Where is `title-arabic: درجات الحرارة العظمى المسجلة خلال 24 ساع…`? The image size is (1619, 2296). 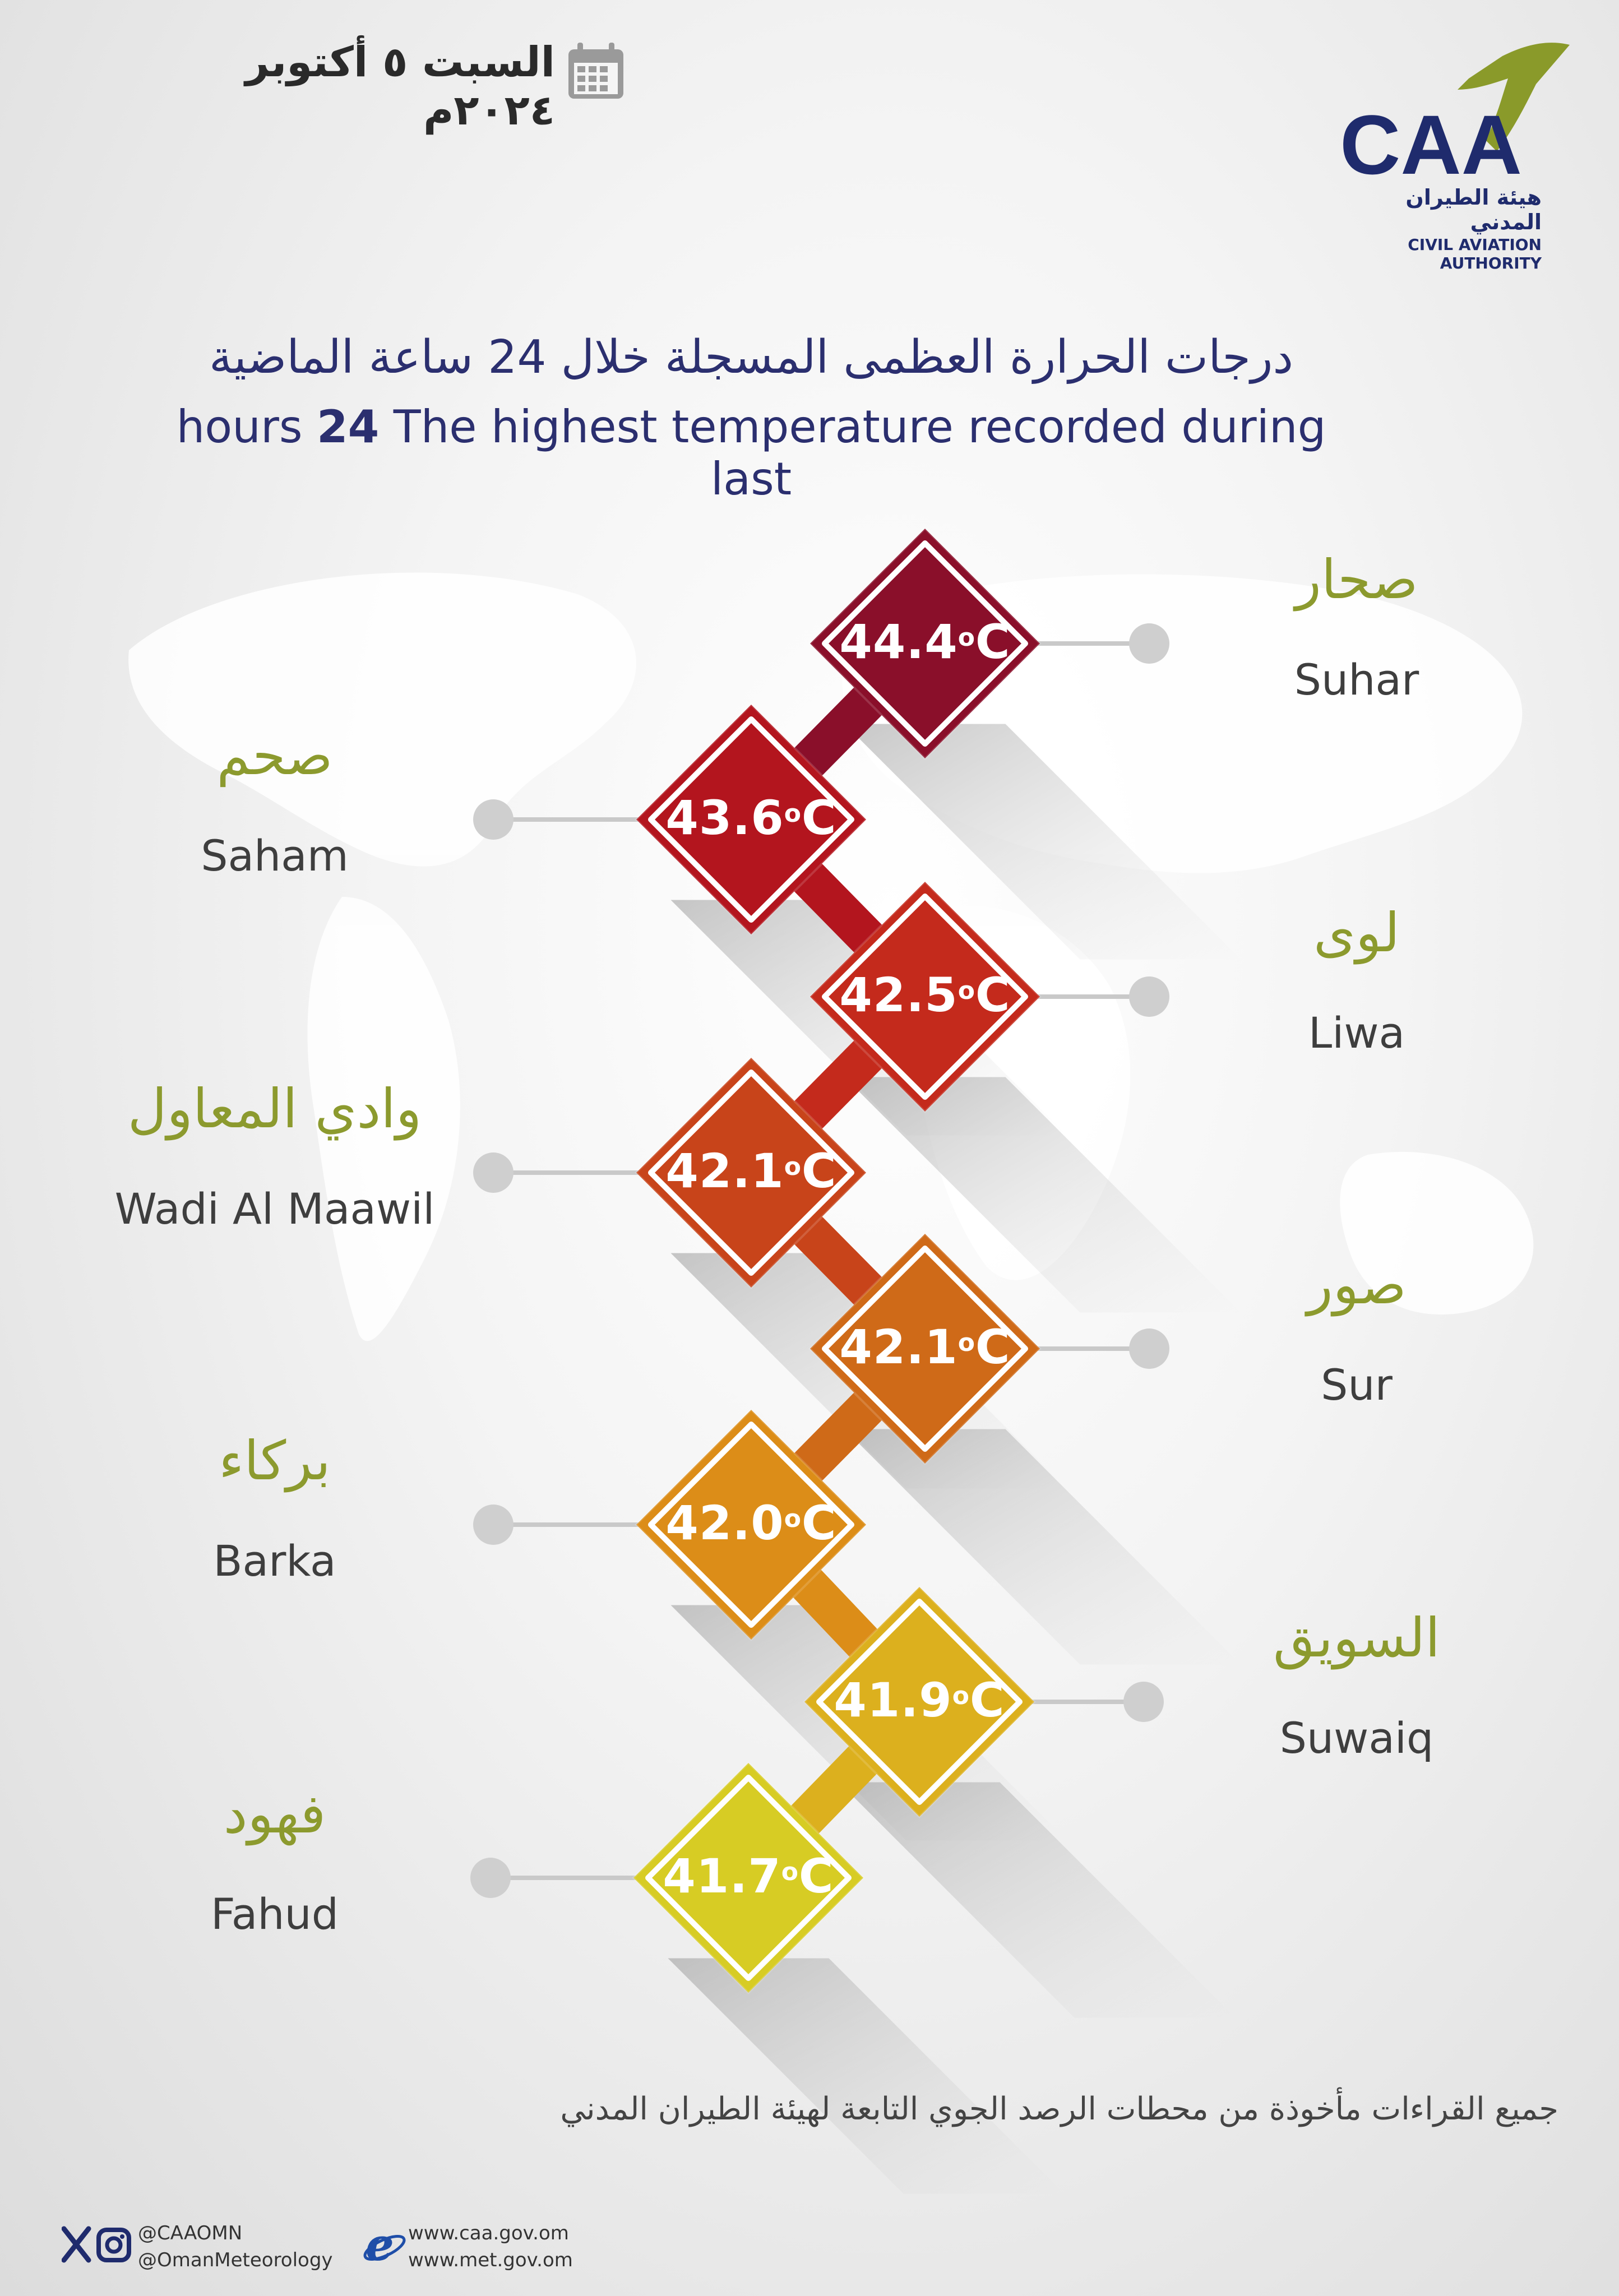 title-arabic: درجات الحرارة العظمى المسجلة خلال 24 ساع… is located at coordinates (751, 357).